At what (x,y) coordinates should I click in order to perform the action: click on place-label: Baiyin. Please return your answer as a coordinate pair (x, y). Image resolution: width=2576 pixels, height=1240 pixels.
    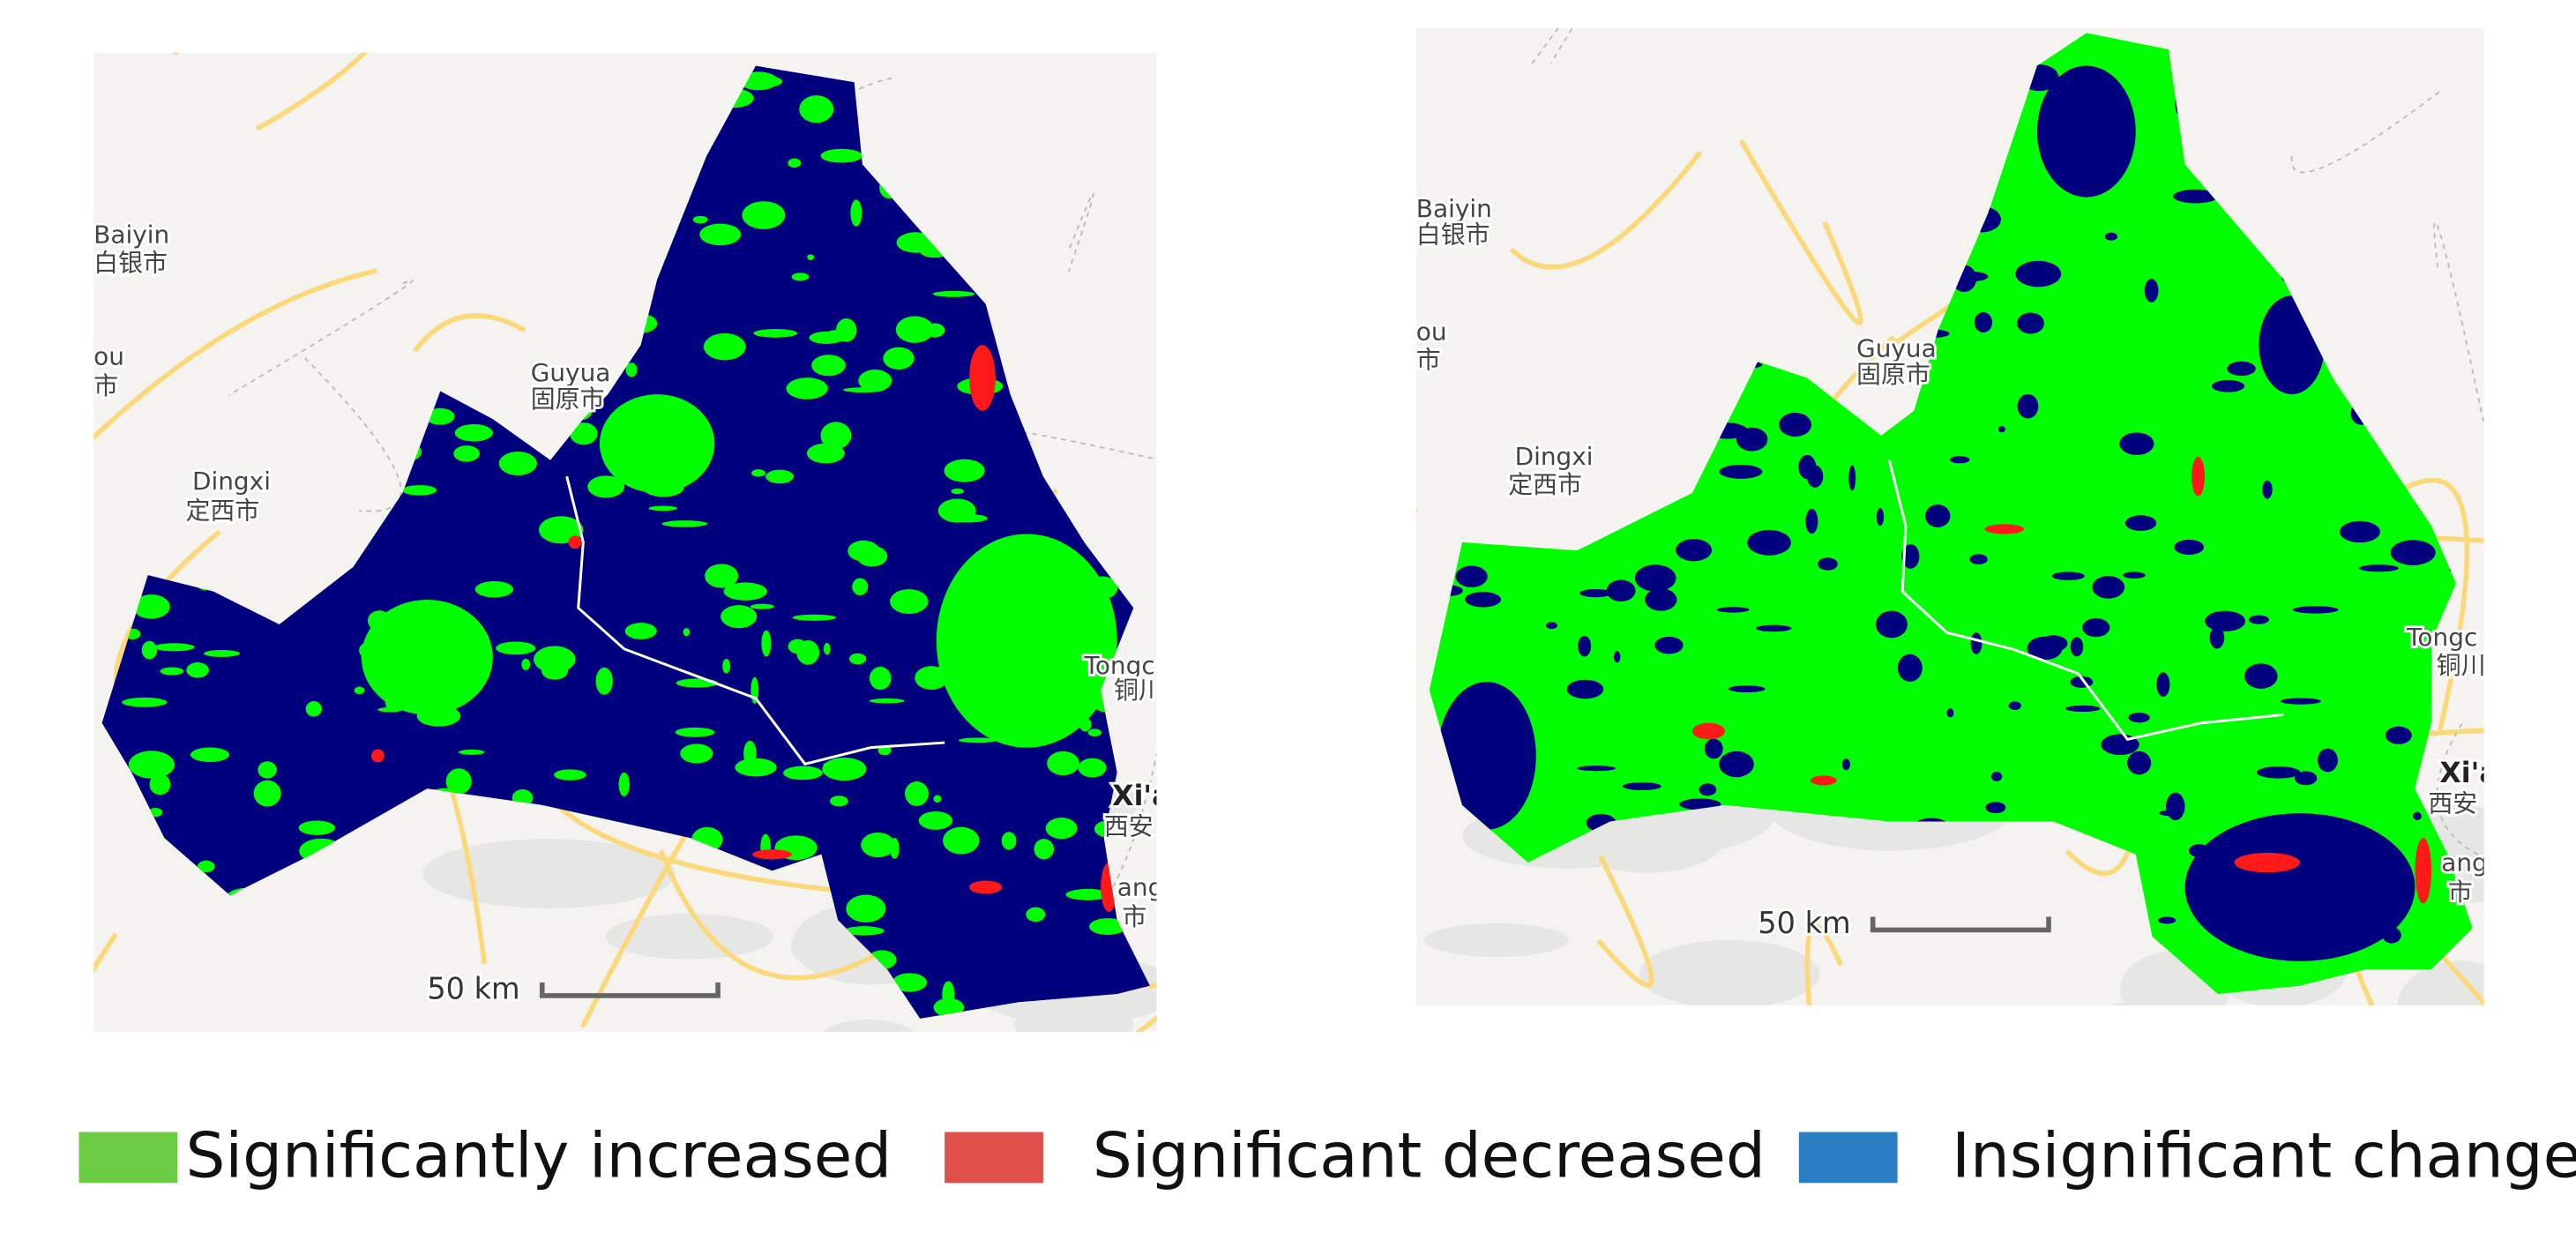
    Looking at the image, I should click on (1454, 208).